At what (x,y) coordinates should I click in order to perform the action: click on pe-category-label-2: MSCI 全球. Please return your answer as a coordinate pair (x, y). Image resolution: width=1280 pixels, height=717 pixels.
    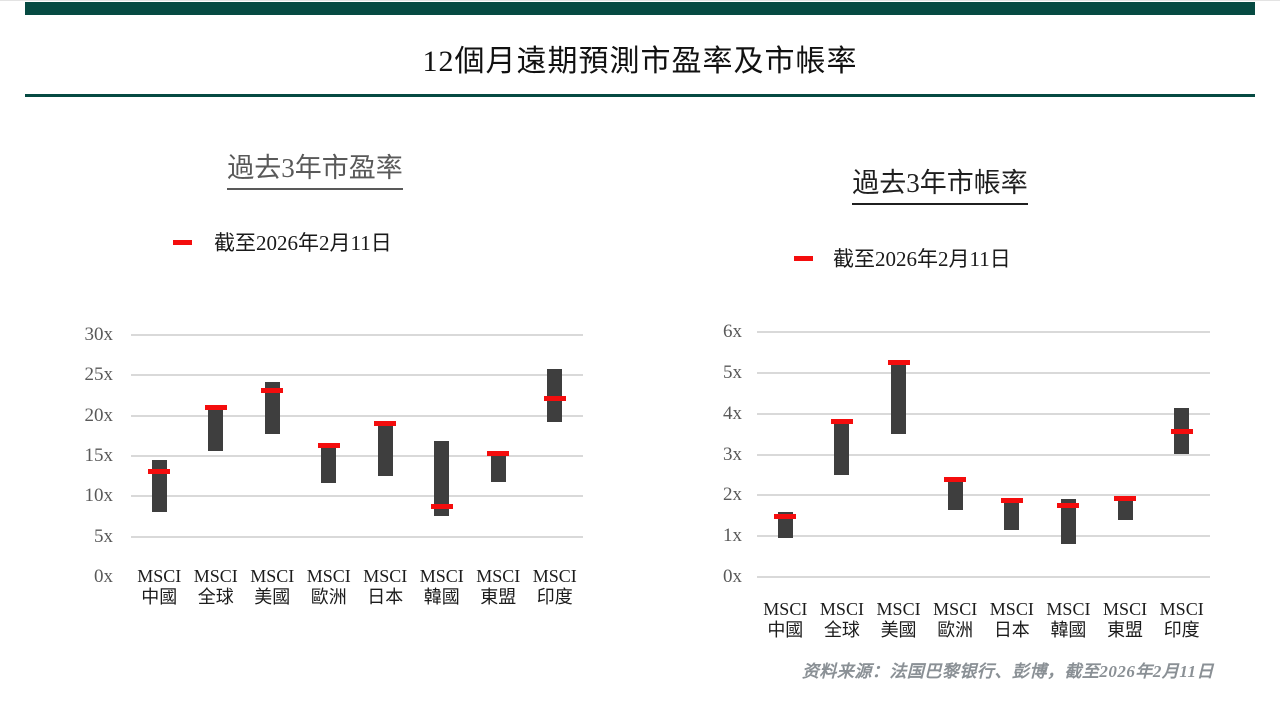
    Looking at the image, I should click on (215, 586).